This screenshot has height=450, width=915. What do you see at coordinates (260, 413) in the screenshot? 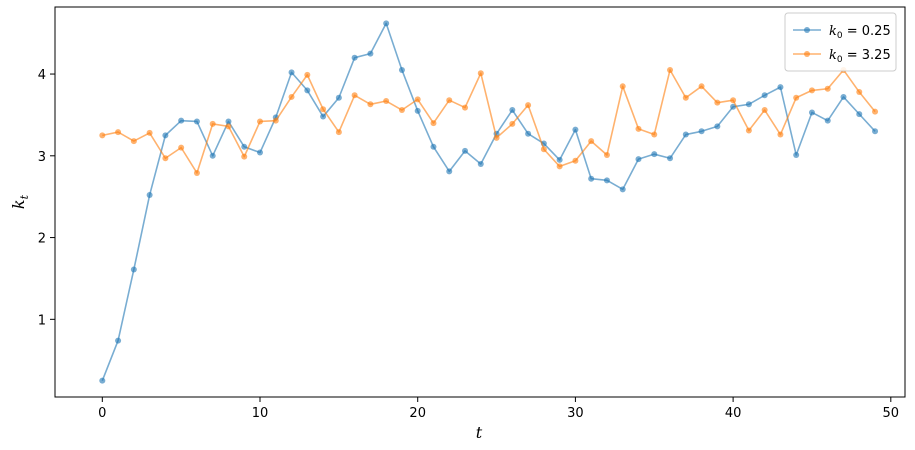
I see `x-tick-label: 10` at bounding box center [260, 413].